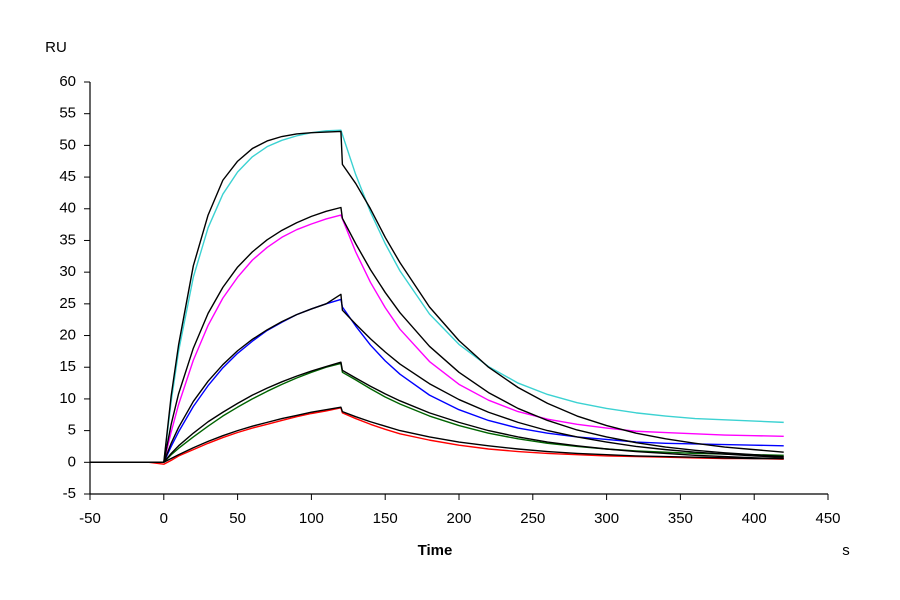  Describe the element at coordinates (435, 550) in the screenshot. I see `x-axis-label: Time` at that location.